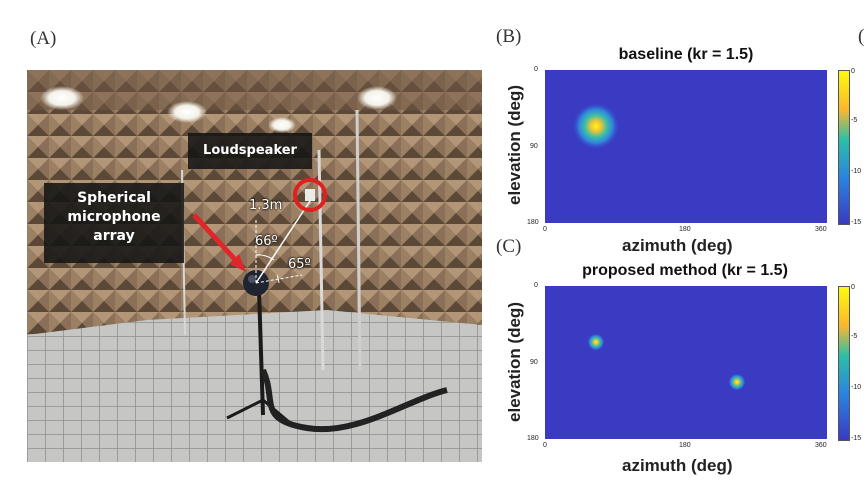  What do you see at coordinates (545, 445) in the screenshot?
I see `chart-c-xtick-0: 0` at bounding box center [545, 445].